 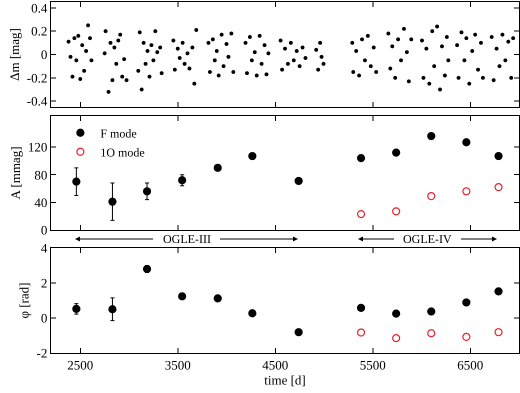 What do you see at coordinates (427, 239) in the screenshot?
I see `text: OGLE-IV` at bounding box center [427, 239].